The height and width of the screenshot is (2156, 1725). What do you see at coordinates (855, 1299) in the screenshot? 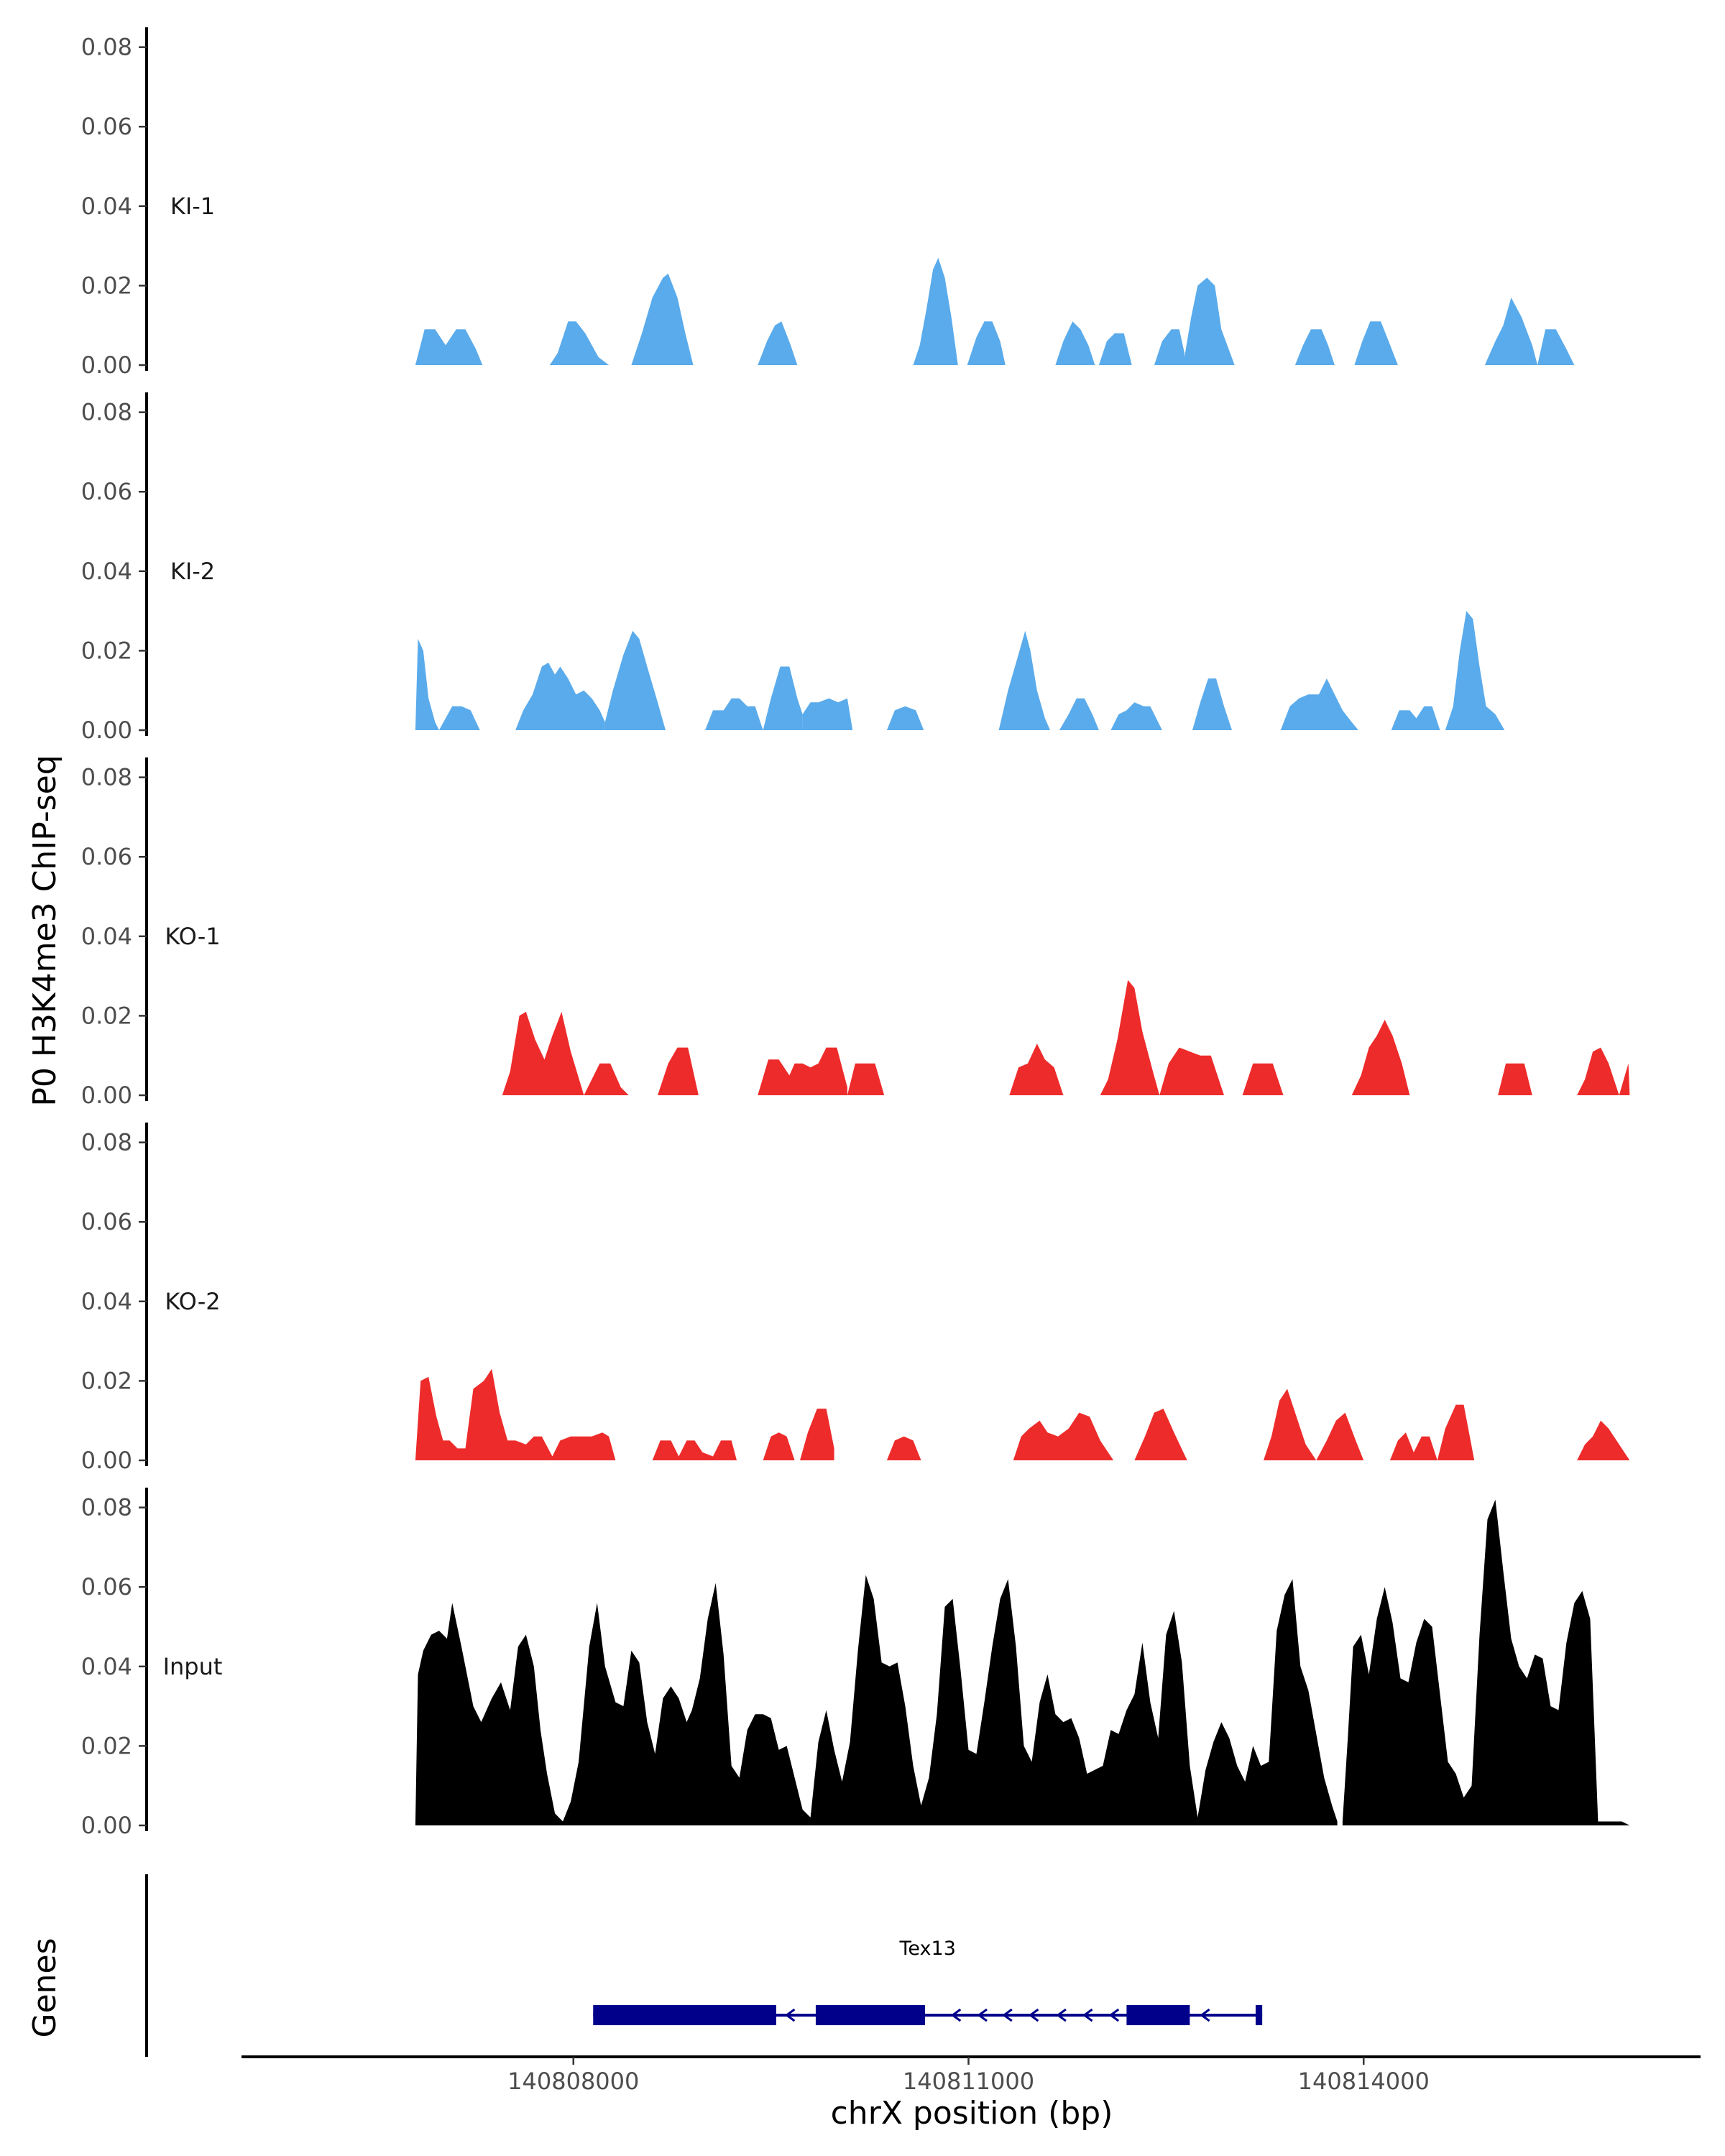
I see `track-ko-2: 0.00 0.02 0.04 0.06 0.08 KO-2` at bounding box center [855, 1299].